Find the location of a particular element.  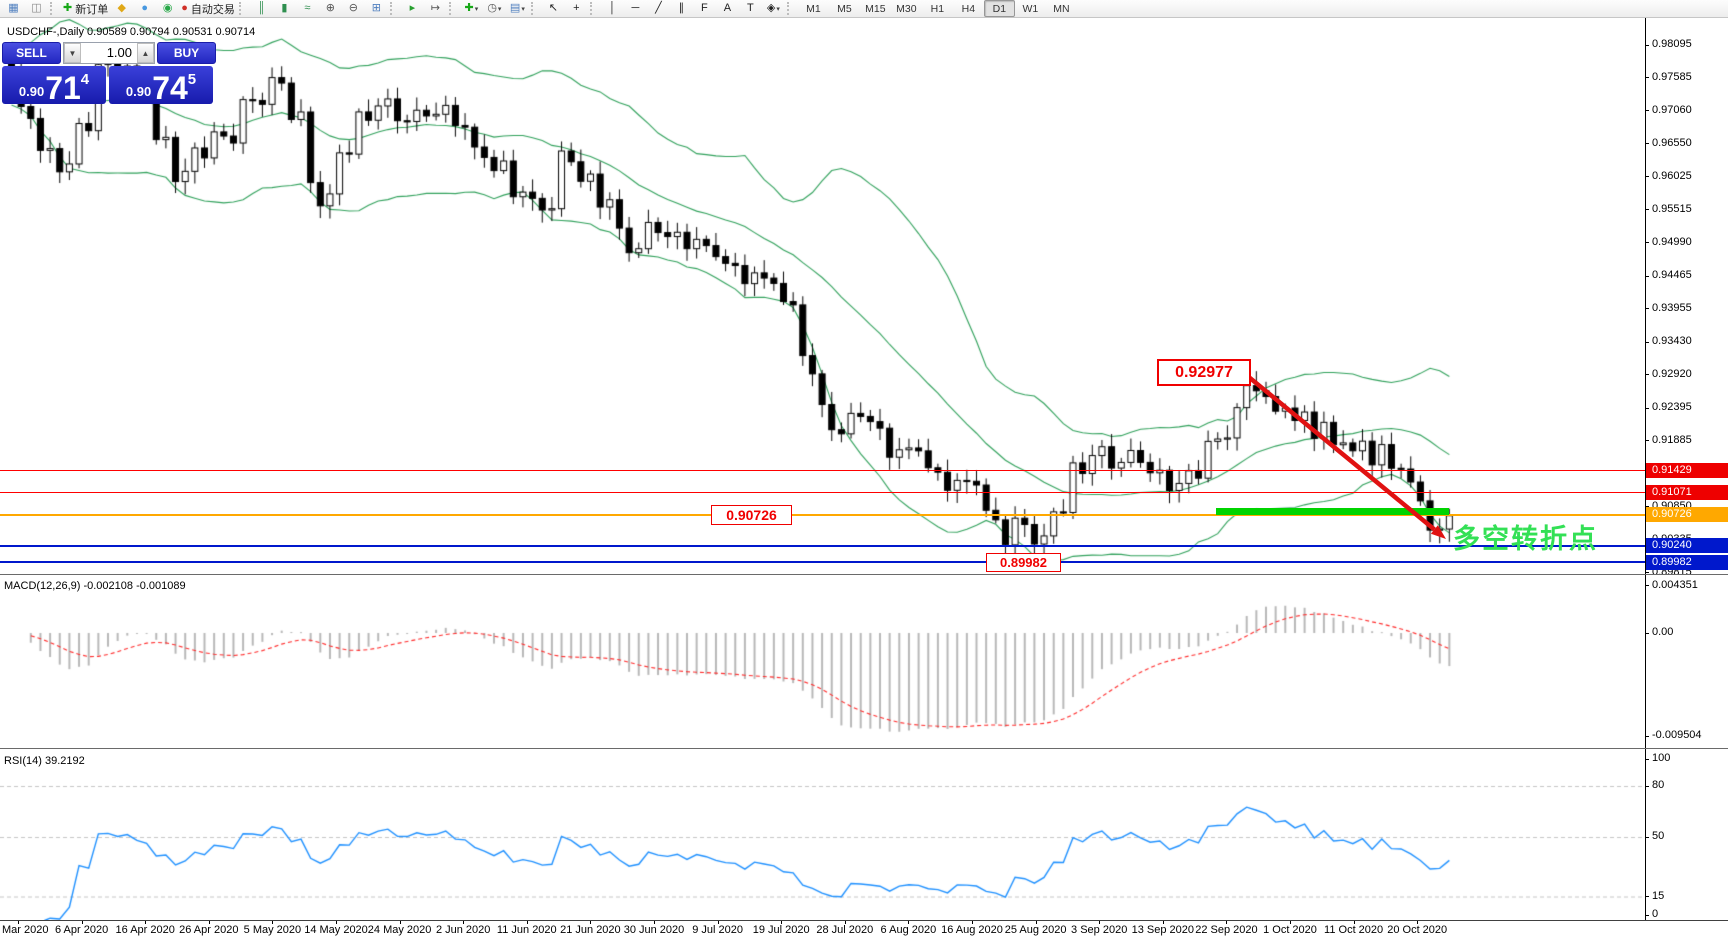

vertical-line-button: │ is located at coordinates (612, 9).